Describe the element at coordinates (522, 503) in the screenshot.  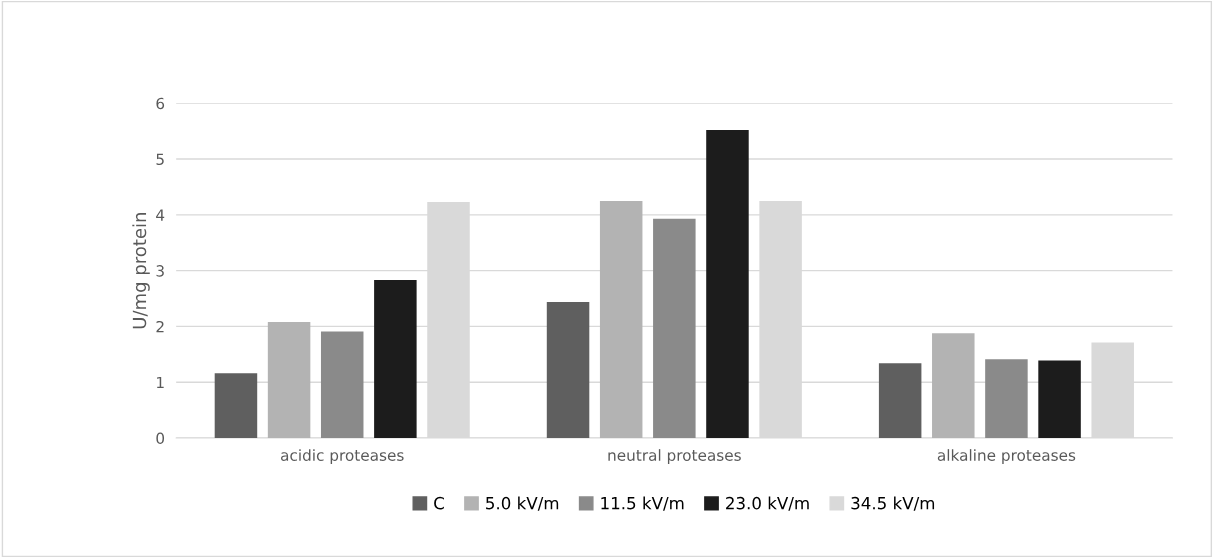
I see `legend-label: 5.0 kV/m` at that location.